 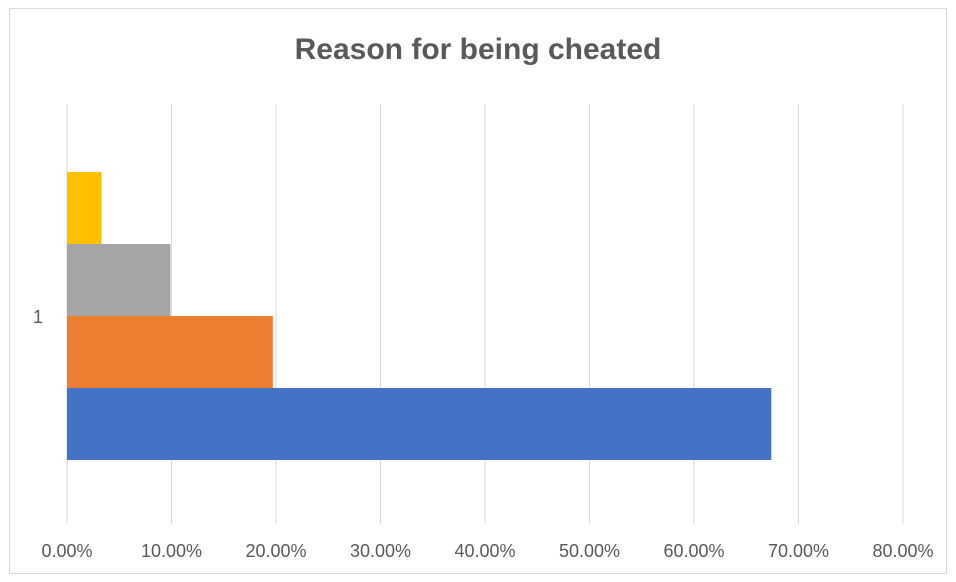 What do you see at coordinates (484, 551) in the screenshot?
I see `x-tick-label: 40.00%` at bounding box center [484, 551].